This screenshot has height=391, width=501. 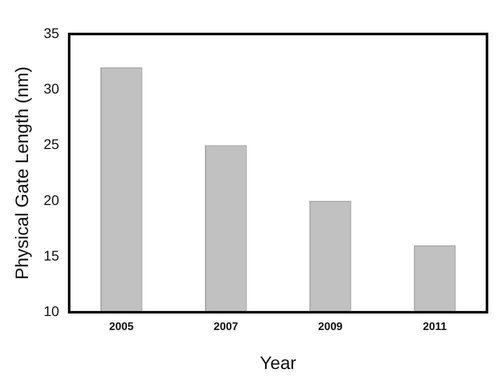 What do you see at coordinates (330, 326) in the screenshot?
I see `x-tick-label: 2009` at bounding box center [330, 326].